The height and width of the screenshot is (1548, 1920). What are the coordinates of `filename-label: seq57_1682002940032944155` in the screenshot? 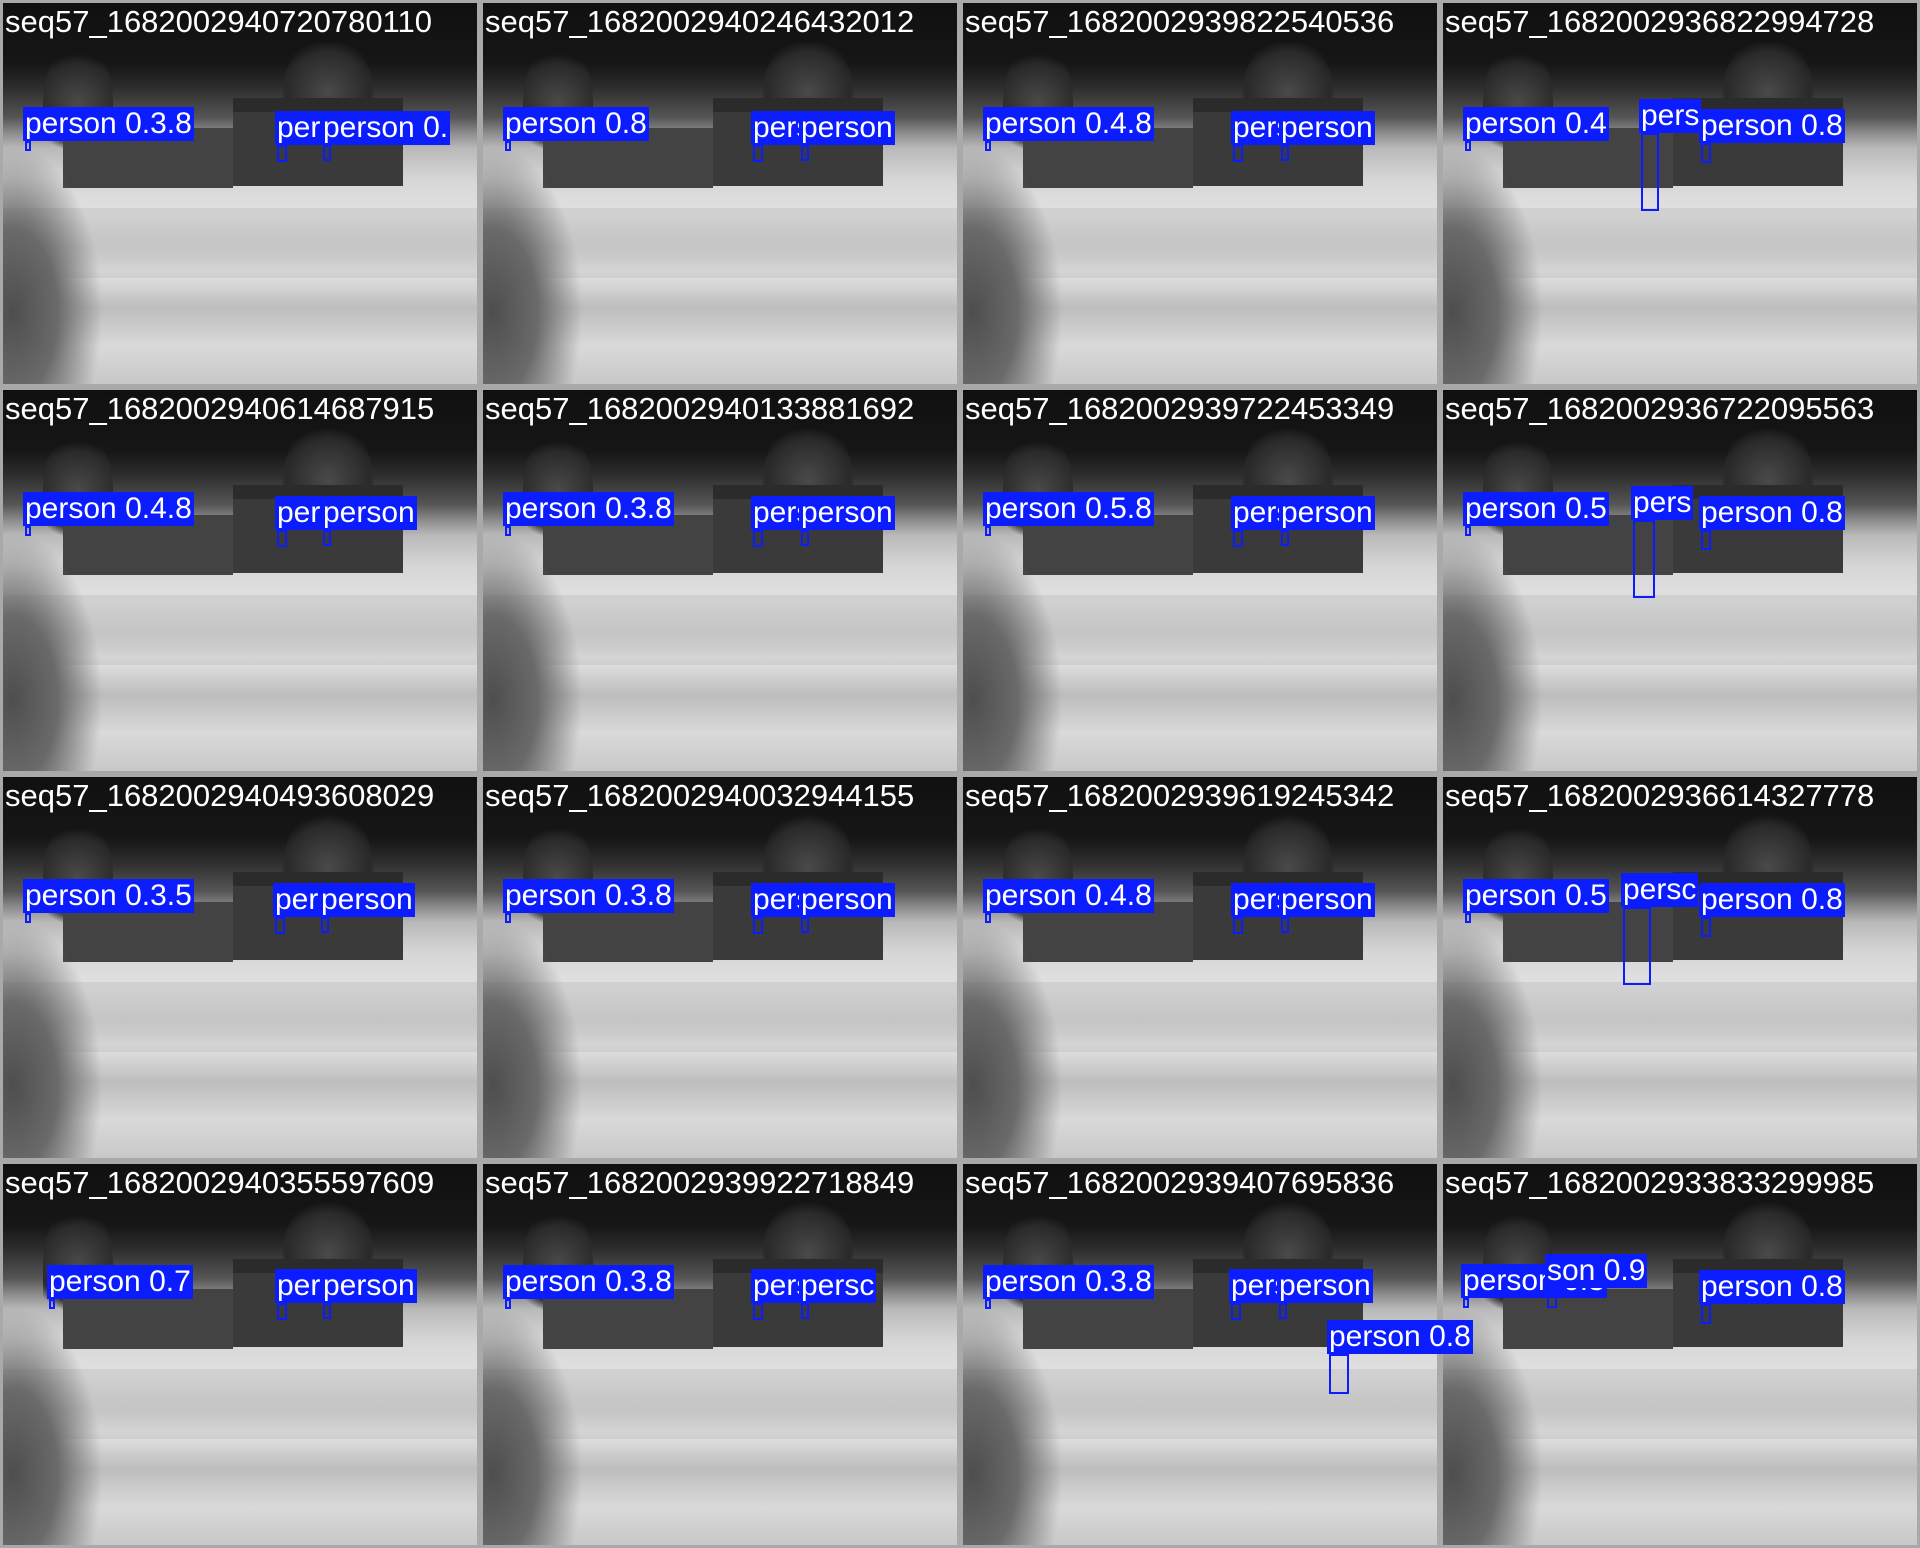 It's located at (700, 795).